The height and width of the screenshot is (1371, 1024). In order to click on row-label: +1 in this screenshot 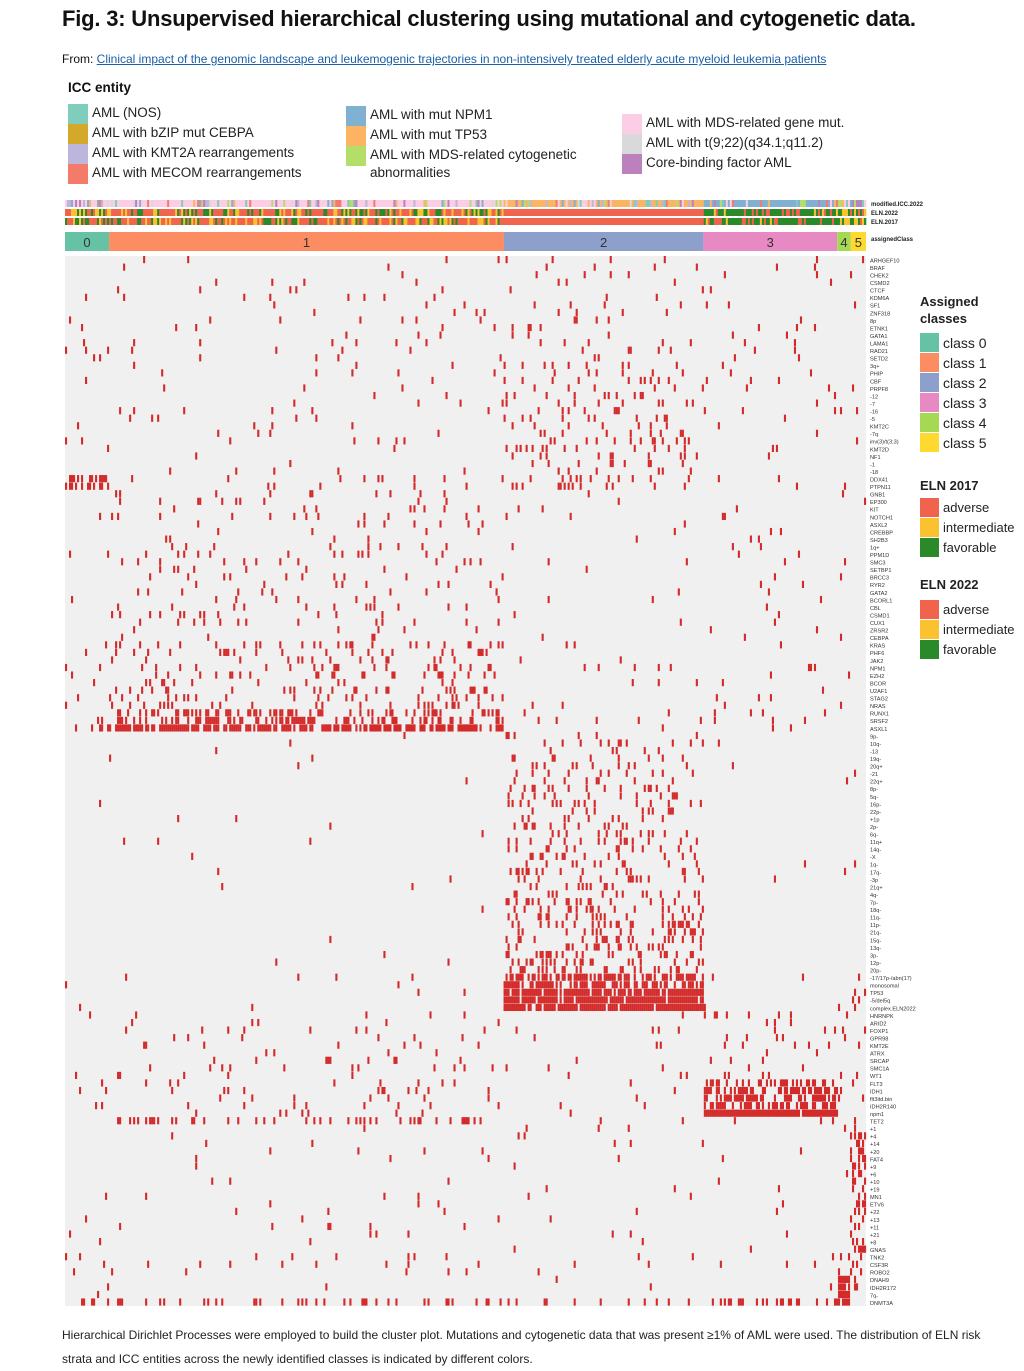, I will do `click(873, 1130)`.